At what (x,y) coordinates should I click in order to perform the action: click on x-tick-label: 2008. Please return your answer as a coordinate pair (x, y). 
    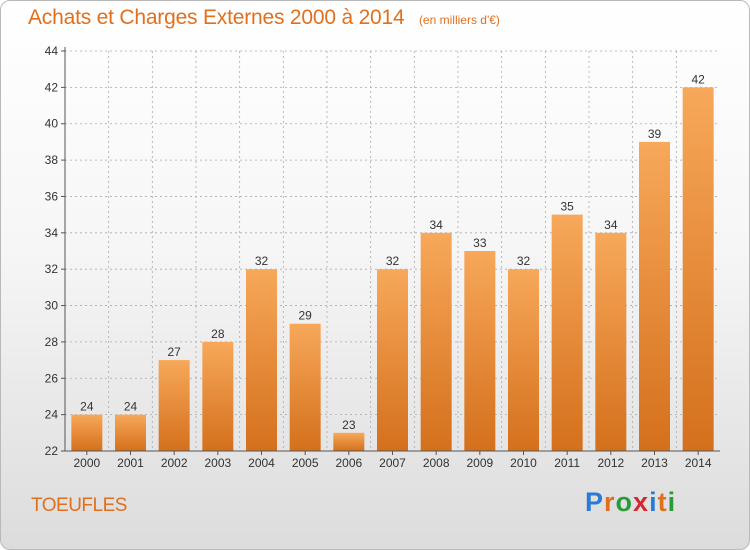
    Looking at the image, I should click on (436, 463).